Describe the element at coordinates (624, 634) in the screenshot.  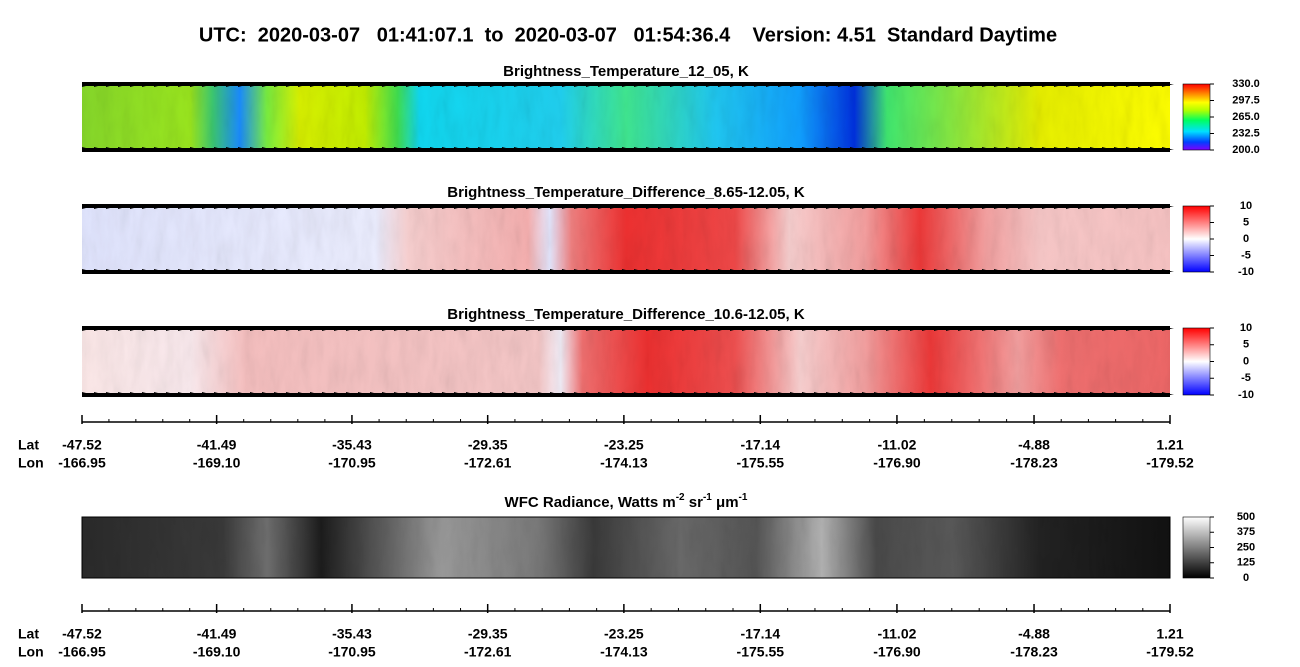
I see `lat-tick-label: -23.25` at that location.